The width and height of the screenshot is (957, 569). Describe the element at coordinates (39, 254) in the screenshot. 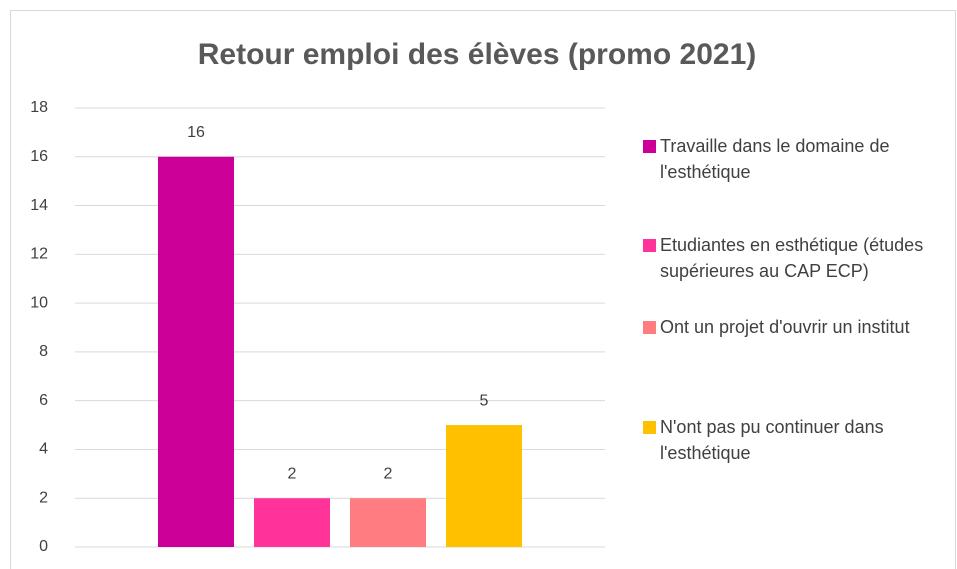

I see `y-tick-label: 12` at that location.